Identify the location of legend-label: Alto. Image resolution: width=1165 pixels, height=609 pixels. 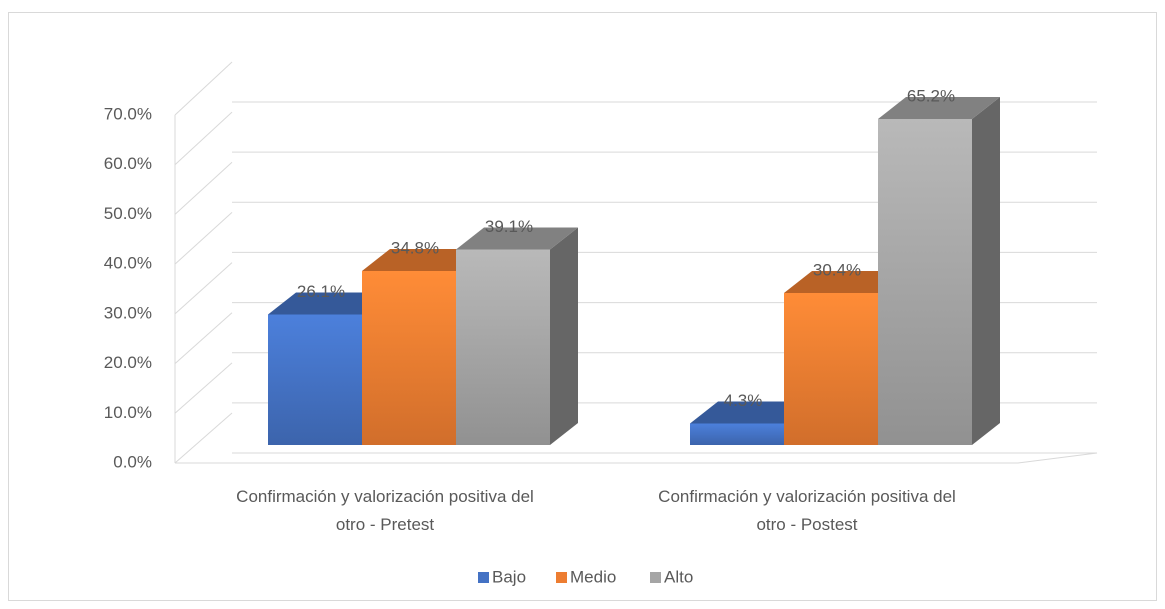
(678, 576).